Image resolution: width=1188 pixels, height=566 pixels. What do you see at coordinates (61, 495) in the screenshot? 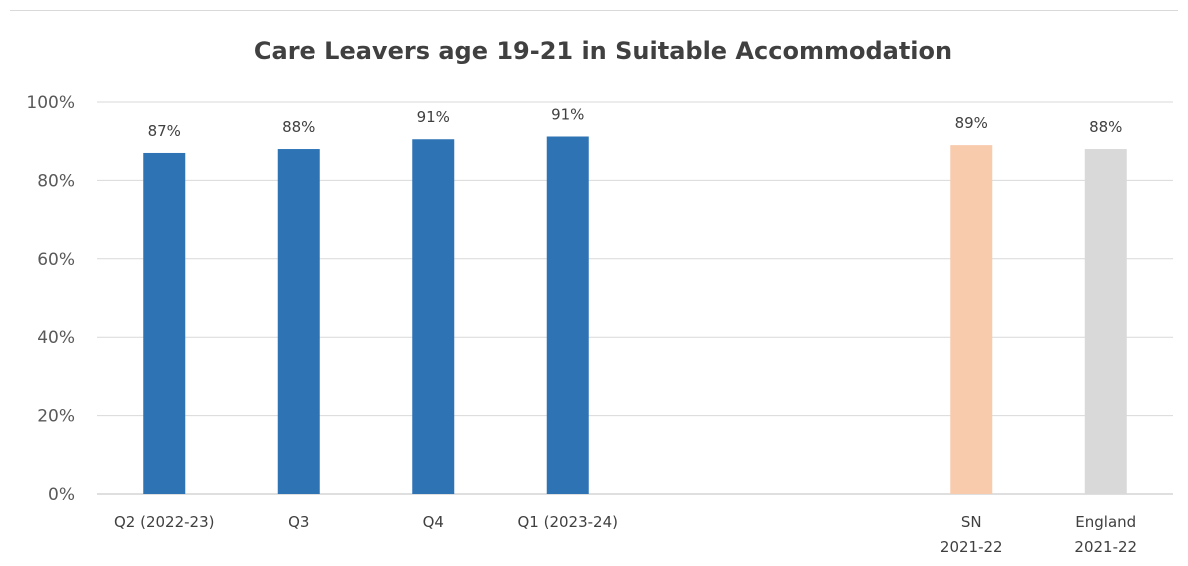
I see `y-tick-label: 0%` at bounding box center [61, 495].